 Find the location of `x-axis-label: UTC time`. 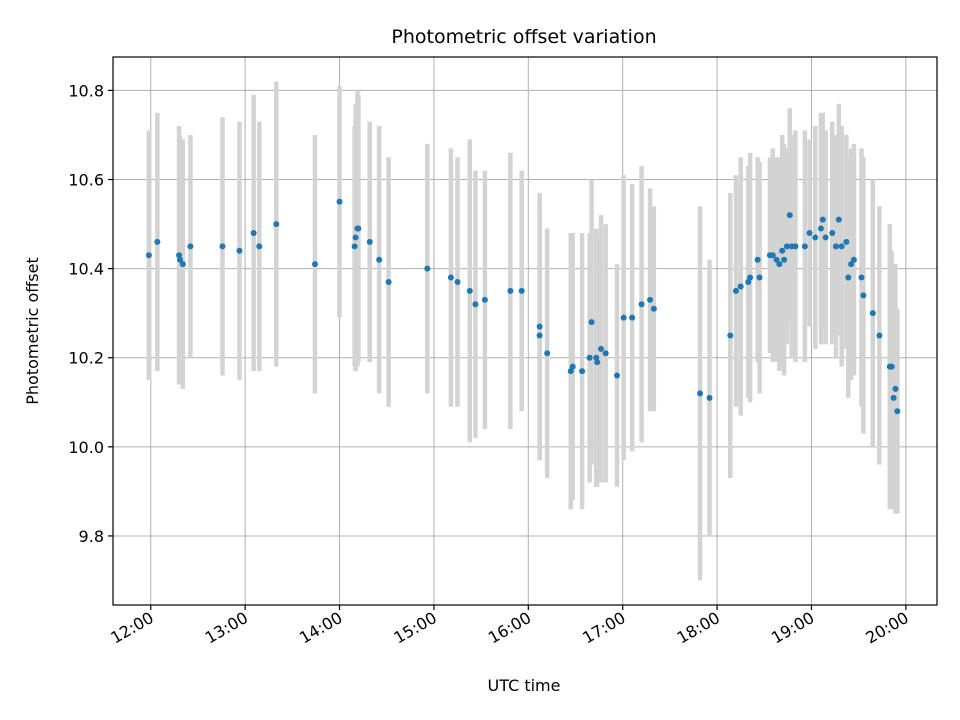

x-axis-label: UTC time is located at coordinates (524, 685).